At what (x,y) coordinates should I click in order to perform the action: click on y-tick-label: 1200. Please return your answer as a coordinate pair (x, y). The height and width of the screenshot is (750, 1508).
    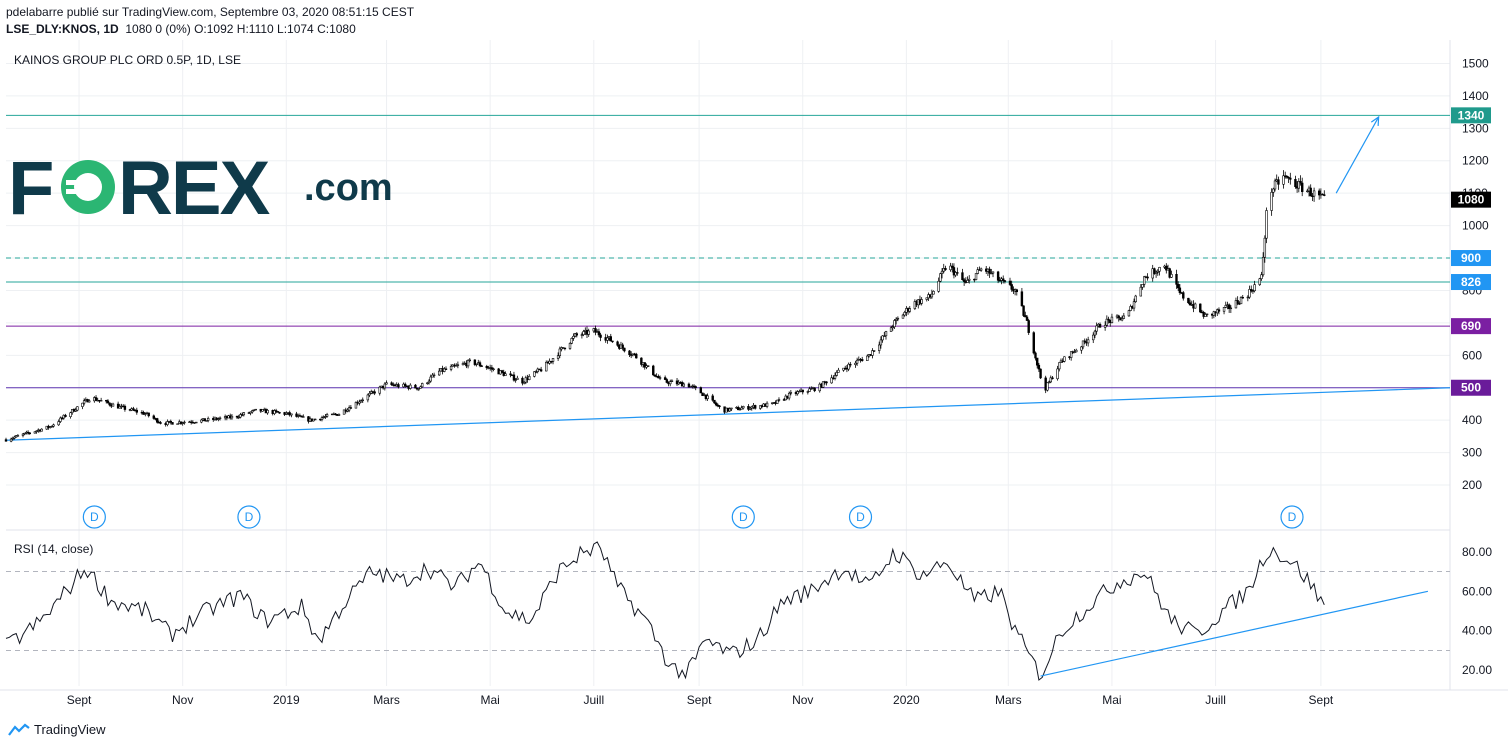
    Looking at the image, I should click on (1475, 161).